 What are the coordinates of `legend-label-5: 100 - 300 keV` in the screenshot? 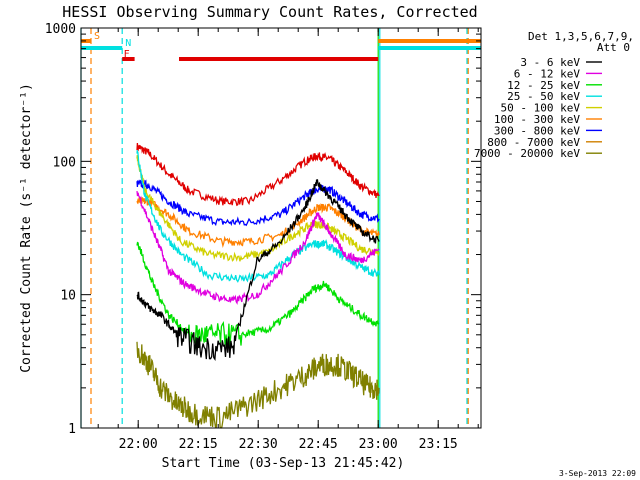 It's located at (537, 119).